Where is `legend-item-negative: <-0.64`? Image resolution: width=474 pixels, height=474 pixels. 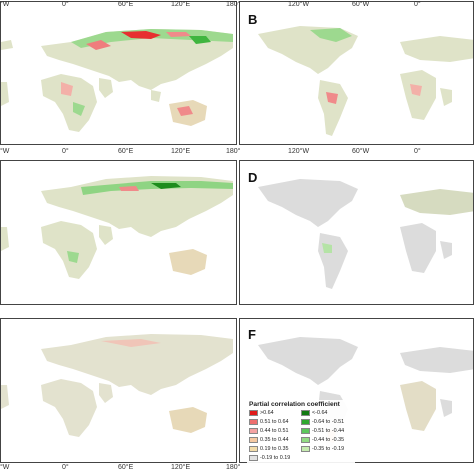 legend-item-negative: <-0.64 is located at coordinates (314, 414).